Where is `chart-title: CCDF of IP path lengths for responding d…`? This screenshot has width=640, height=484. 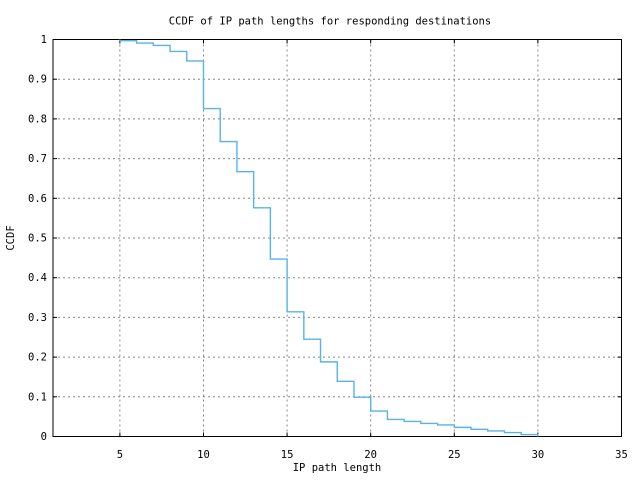
chart-title: CCDF of IP path lengths for responding d… is located at coordinates (330, 22).